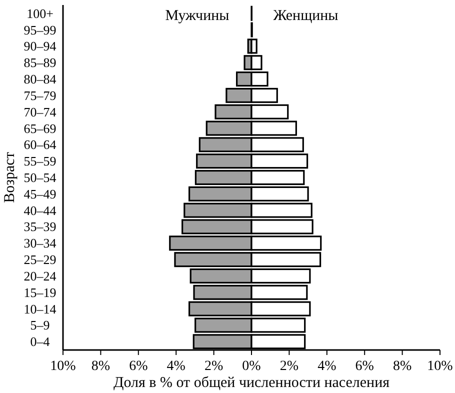 This screenshot has width=455, height=393. Describe the element at coordinates (40, 210) in the screenshot. I see `y-tick-label: 40–44` at that location.